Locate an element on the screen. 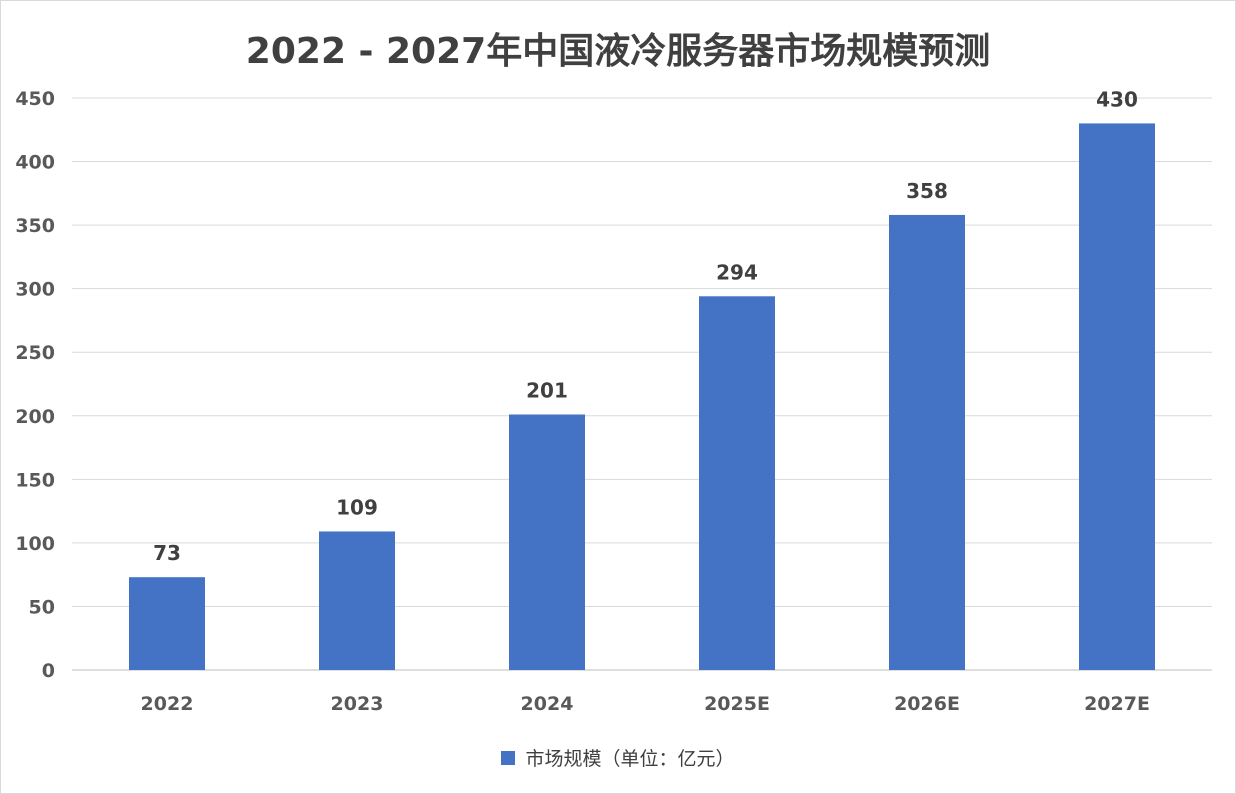 This screenshot has height=794, width=1236. legend: 市场规模（单位：亿元） is located at coordinates (618, 757).